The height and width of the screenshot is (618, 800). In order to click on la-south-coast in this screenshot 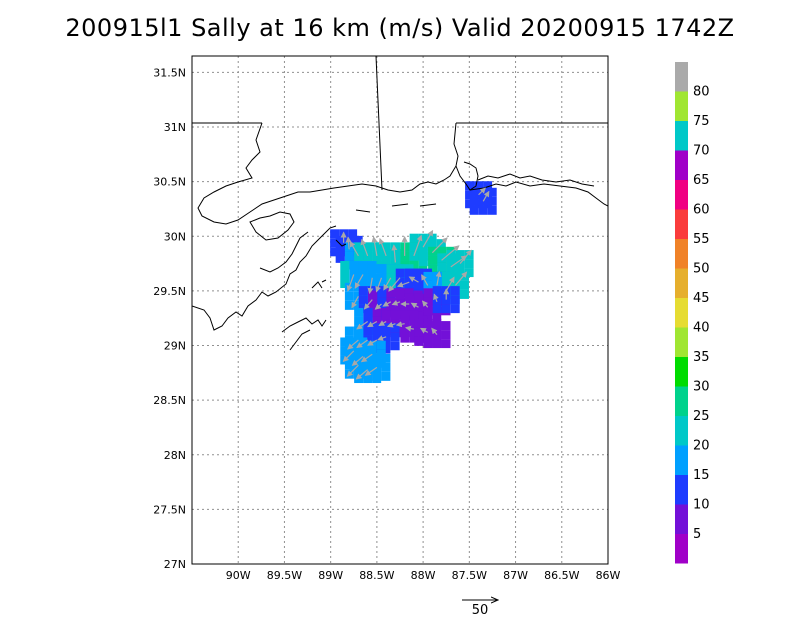, I will do `click(264, 278)`.